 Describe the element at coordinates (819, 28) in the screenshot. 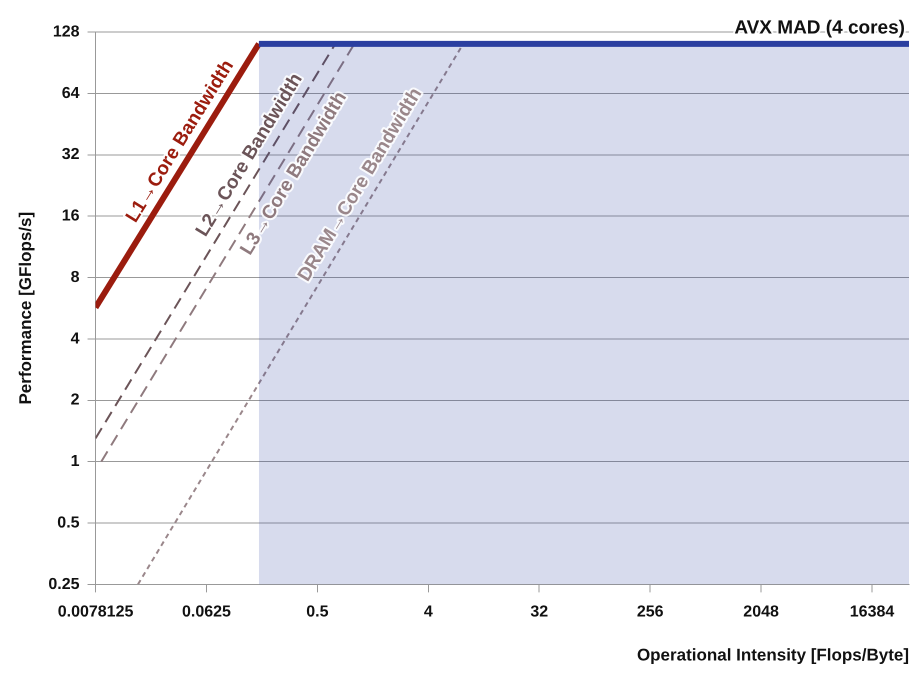

I see `series-label: AVX MAD (4 cores)` at that location.